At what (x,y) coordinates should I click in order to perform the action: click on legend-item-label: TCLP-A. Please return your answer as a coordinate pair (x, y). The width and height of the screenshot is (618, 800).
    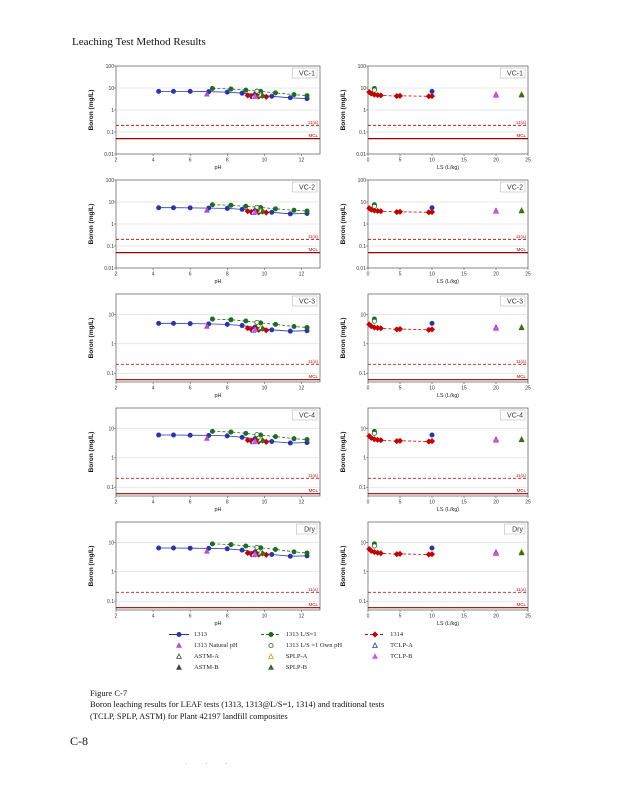
    Looking at the image, I should click on (401, 645).